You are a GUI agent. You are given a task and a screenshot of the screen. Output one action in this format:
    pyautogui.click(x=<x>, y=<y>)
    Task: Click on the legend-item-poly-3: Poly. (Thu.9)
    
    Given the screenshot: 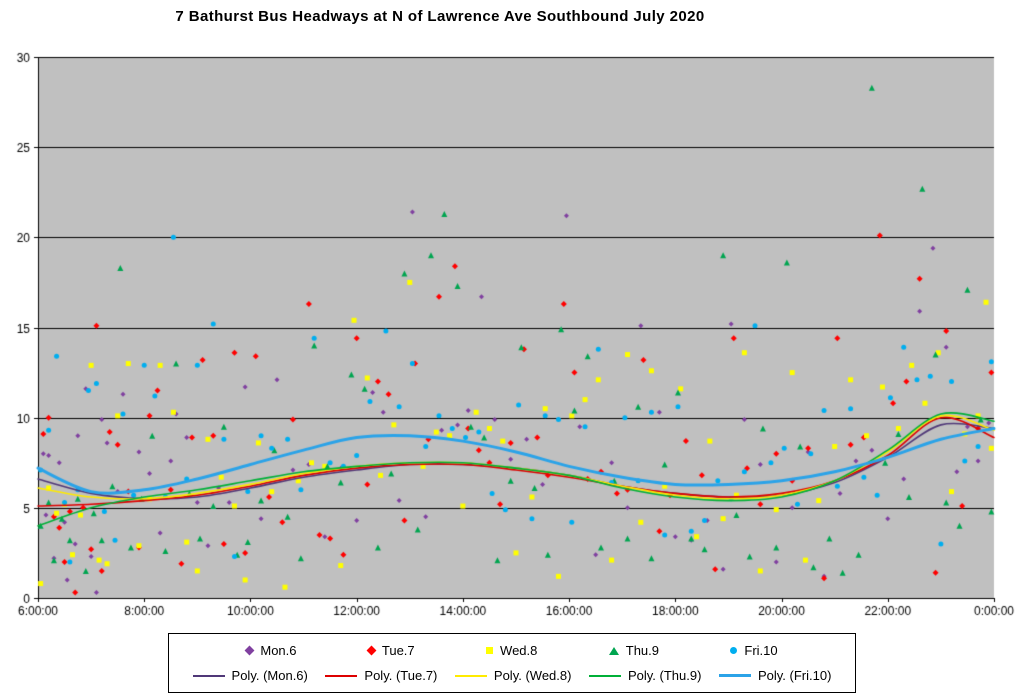 What is the action you would take?
    pyautogui.click(x=645, y=675)
    